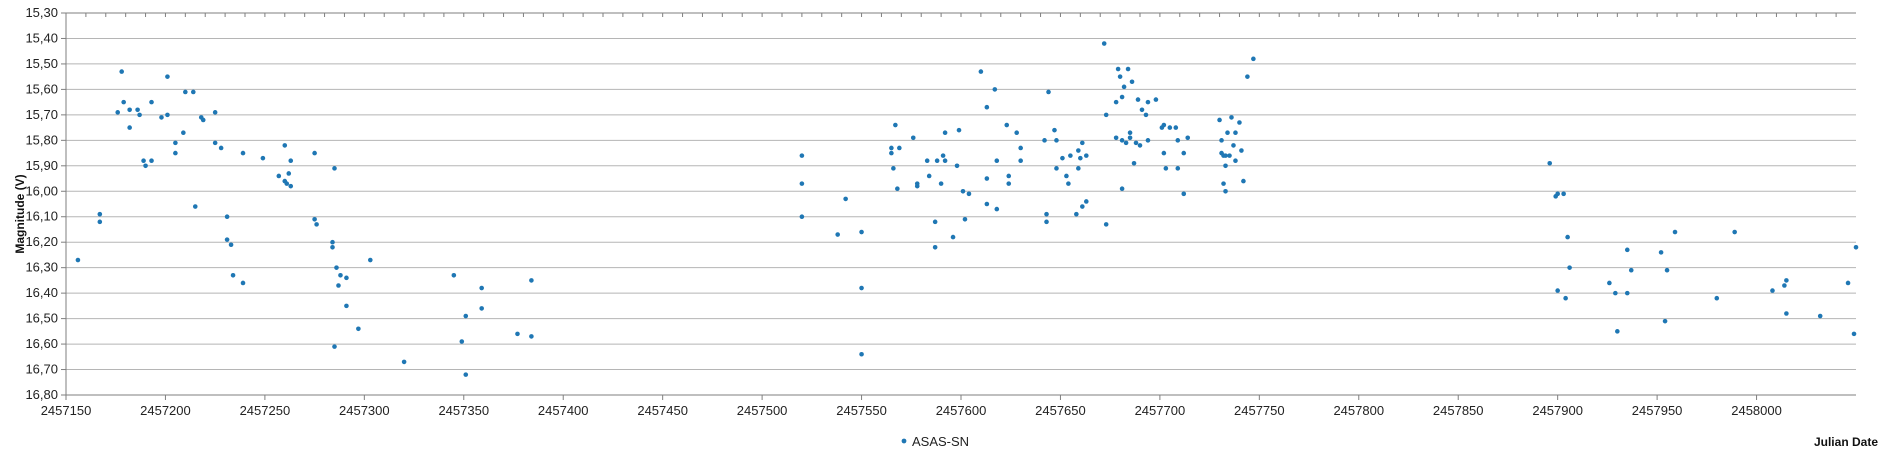  I want to click on y-tick-label: 15,70, so click(41, 114).